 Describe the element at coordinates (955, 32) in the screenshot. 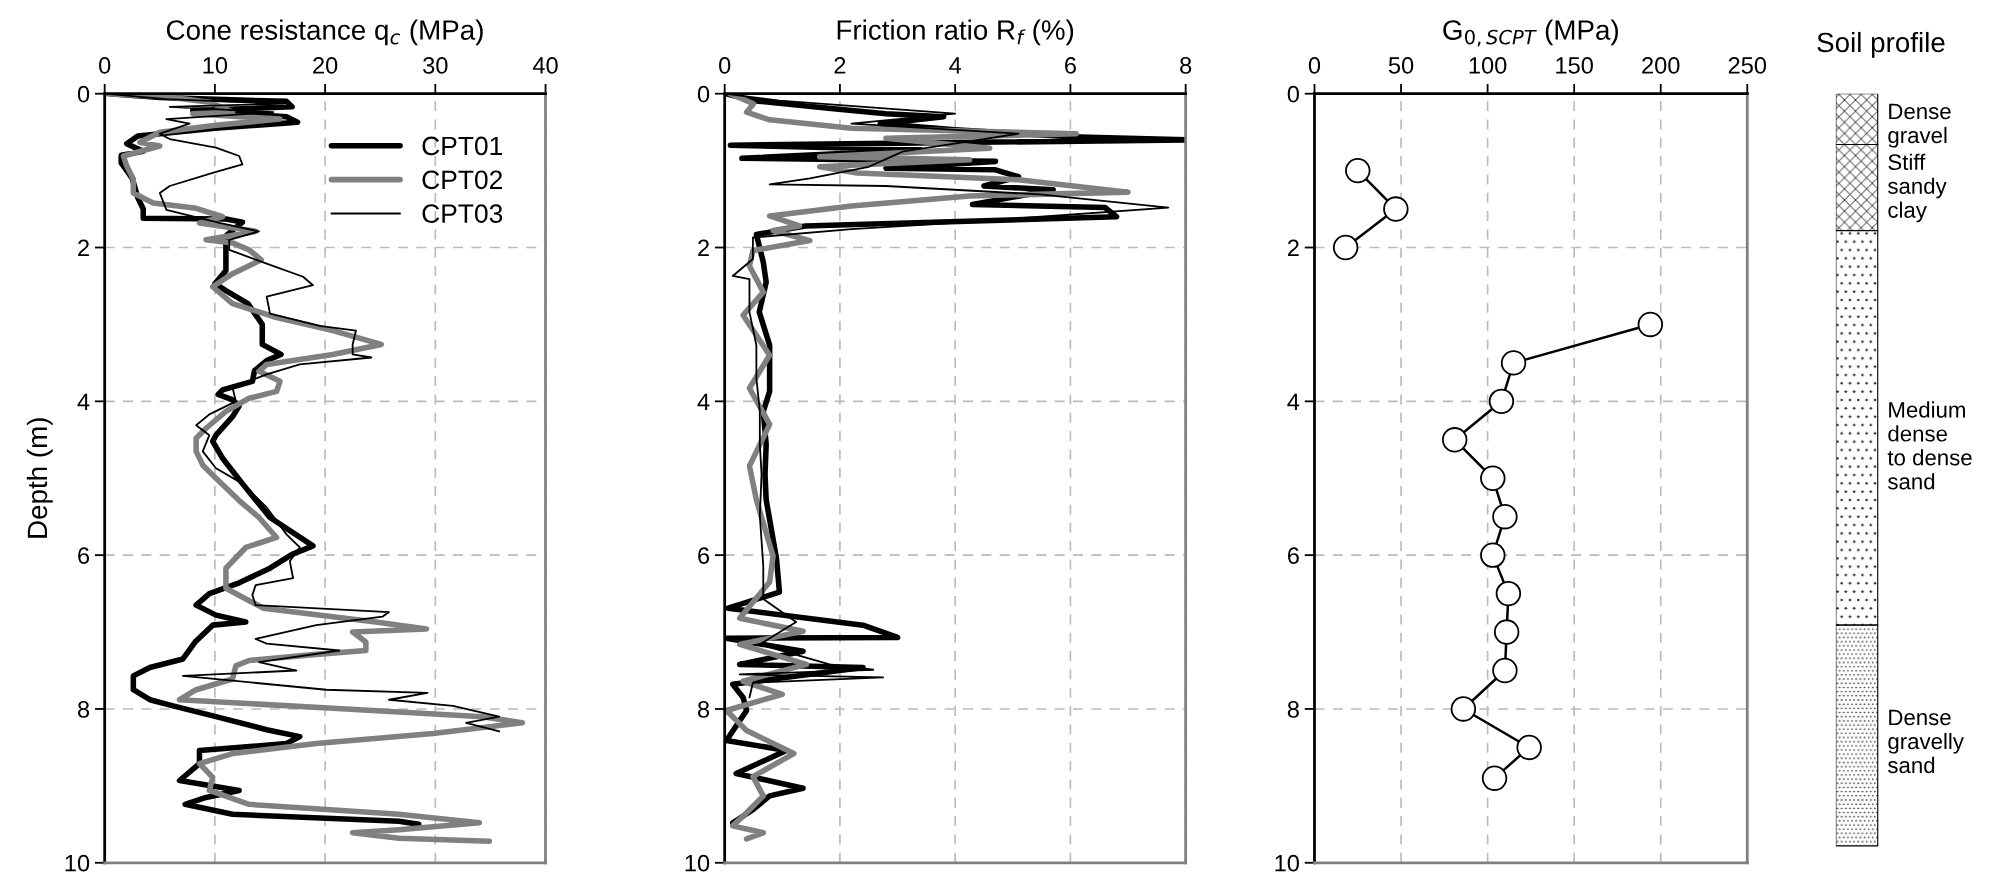

I see `x-axis-title: Friction ratio R$_{f}$ (%)` at that location.